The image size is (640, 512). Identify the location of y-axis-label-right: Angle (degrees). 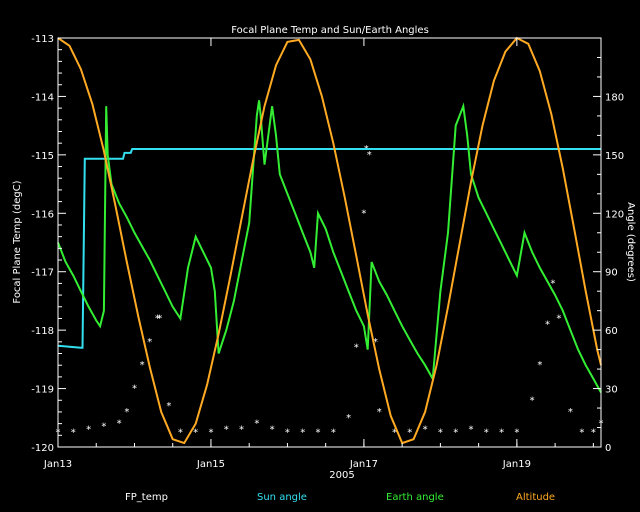
(630, 242).